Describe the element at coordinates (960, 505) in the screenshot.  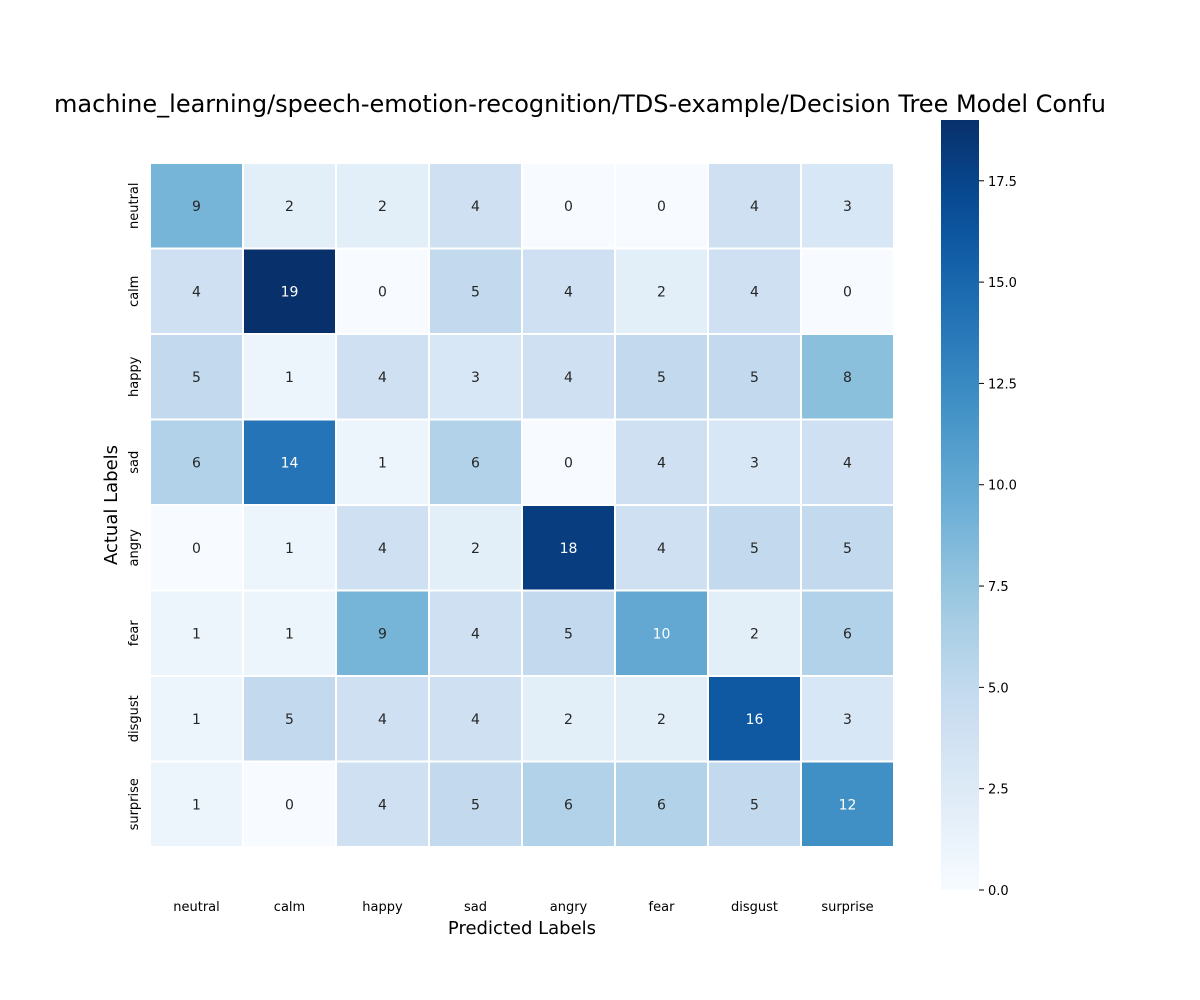
I see `colorbar` at that location.